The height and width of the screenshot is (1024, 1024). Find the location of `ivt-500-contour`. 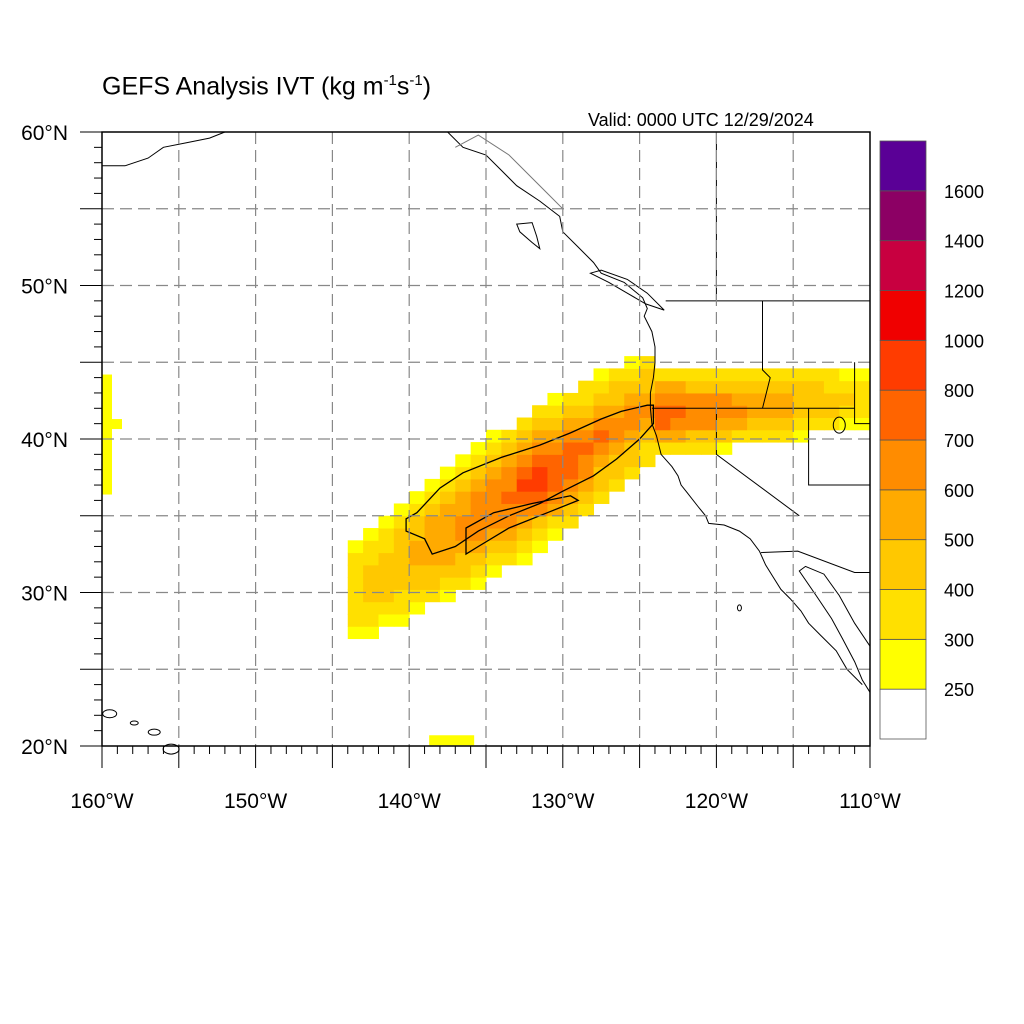

ivt-500-contour is located at coordinates (530, 480).